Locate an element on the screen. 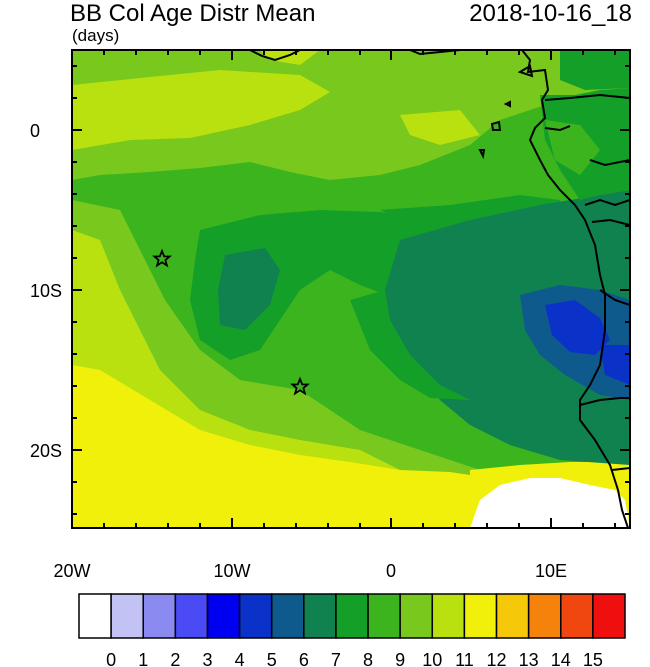  colorbar-label: 6 is located at coordinates (304, 658).